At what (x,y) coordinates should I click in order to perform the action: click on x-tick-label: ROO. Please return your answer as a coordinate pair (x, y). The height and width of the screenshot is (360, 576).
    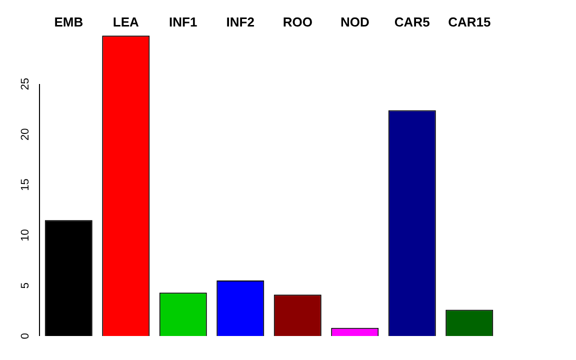
    Looking at the image, I should click on (297, 22).